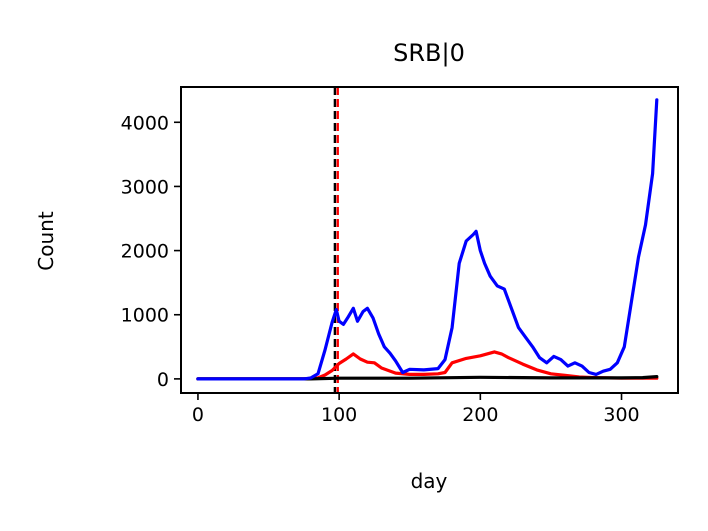  What do you see at coordinates (145, 187) in the screenshot?
I see `y-tick-label: 3000` at bounding box center [145, 187].